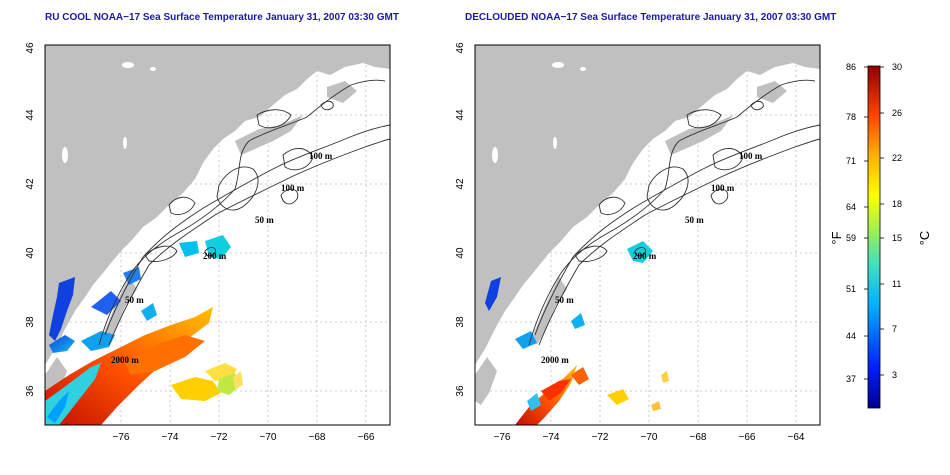 The width and height of the screenshot is (950, 475). I want to click on right-xtick-68: −68, so click(698, 437).